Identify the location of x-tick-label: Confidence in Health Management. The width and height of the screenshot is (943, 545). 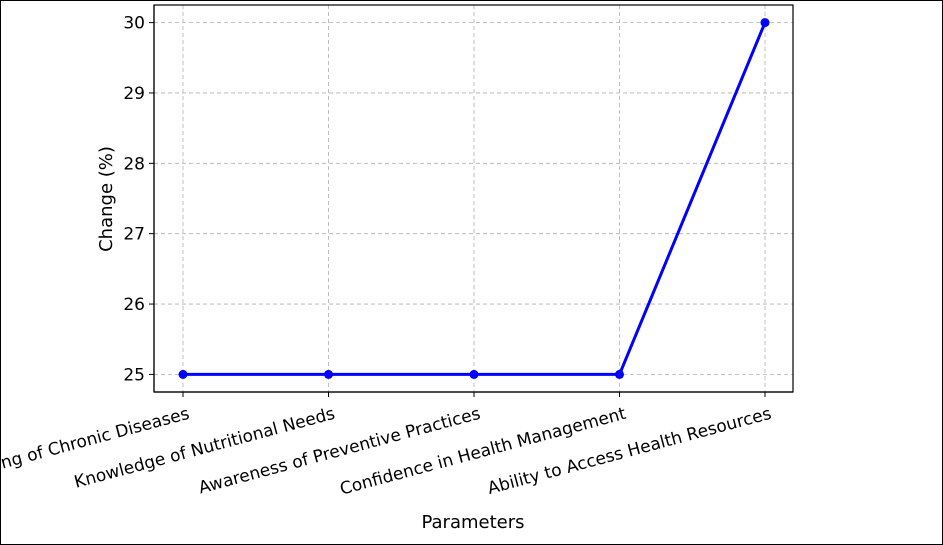
(483, 452).